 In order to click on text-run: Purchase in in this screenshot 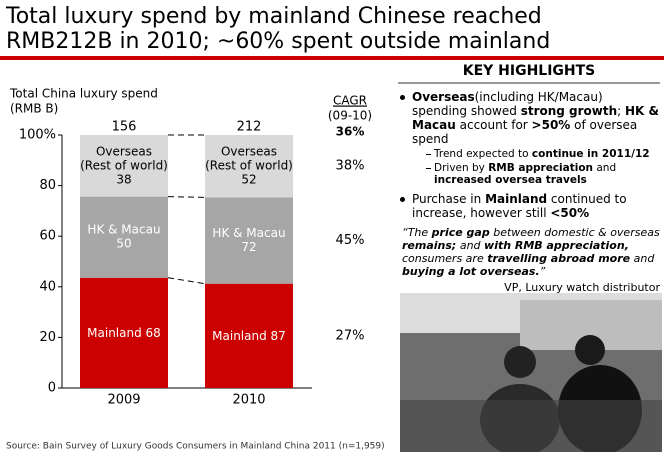, I will do `click(449, 199)`.